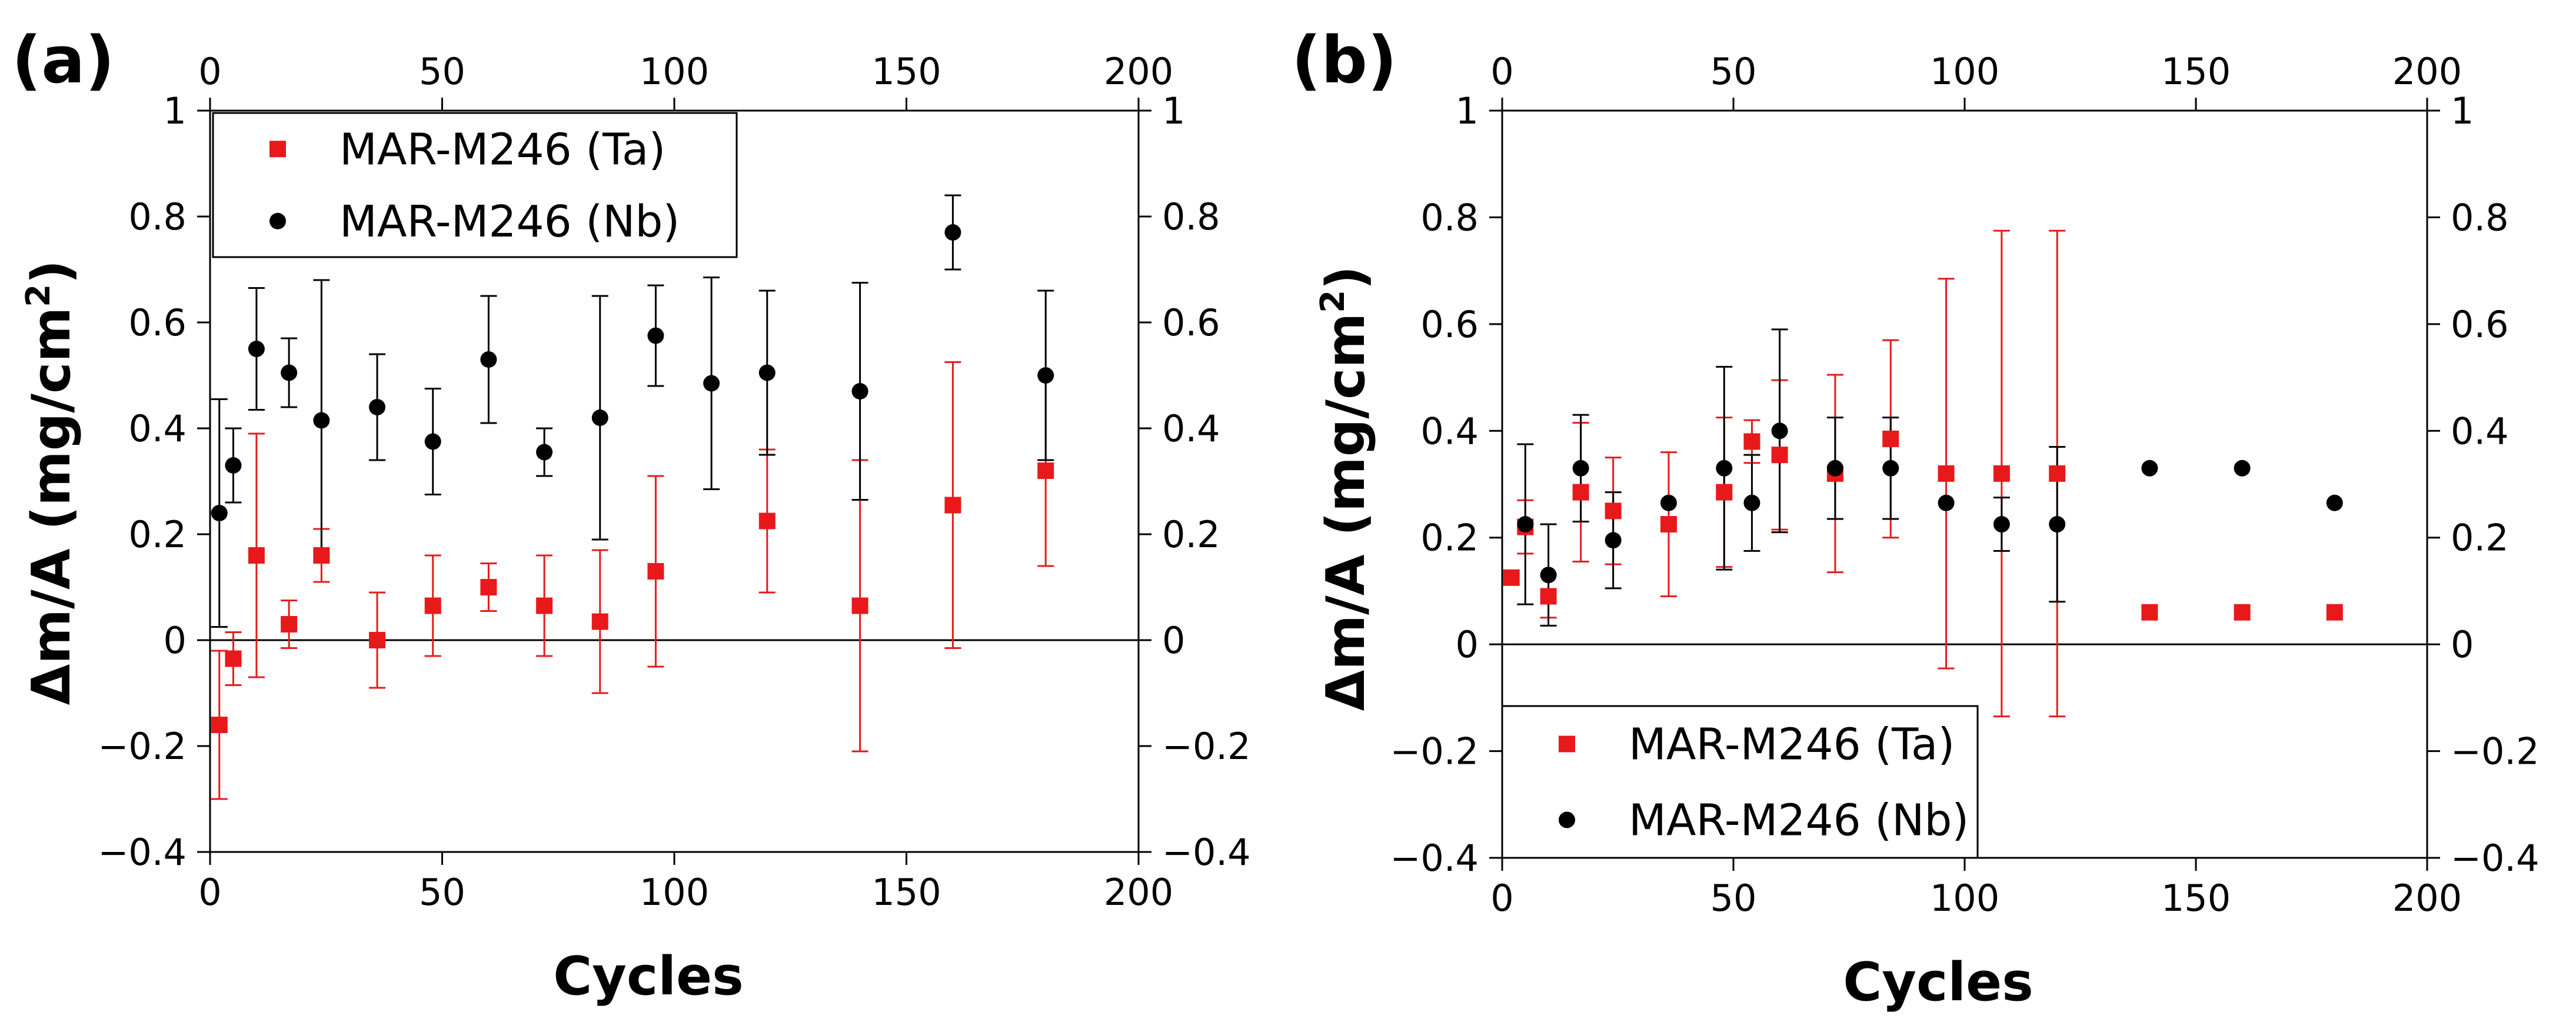 This screenshot has height=1022, width=2576. I want to click on panel-a-y-axis-label: Δm/A (mg/cm2), so click(50, 482).